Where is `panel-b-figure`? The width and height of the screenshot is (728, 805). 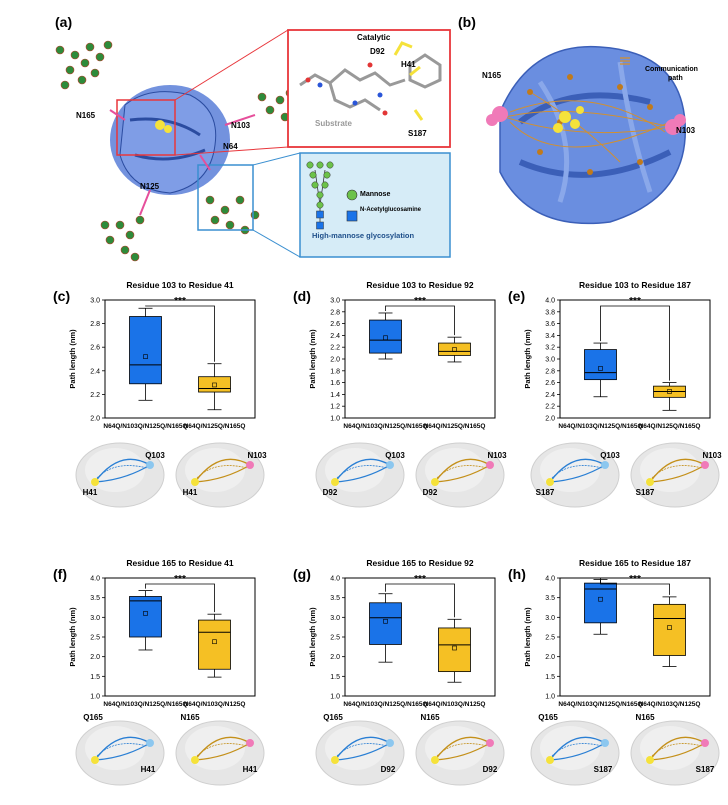 panel-b-figure is located at coordinates (586, 135).